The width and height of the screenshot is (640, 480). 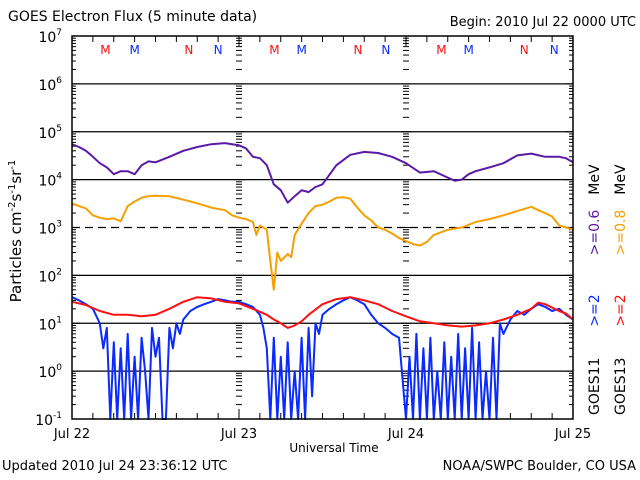 I want to click on x-tick-label: Jul 22, so click(x=71, y=434).